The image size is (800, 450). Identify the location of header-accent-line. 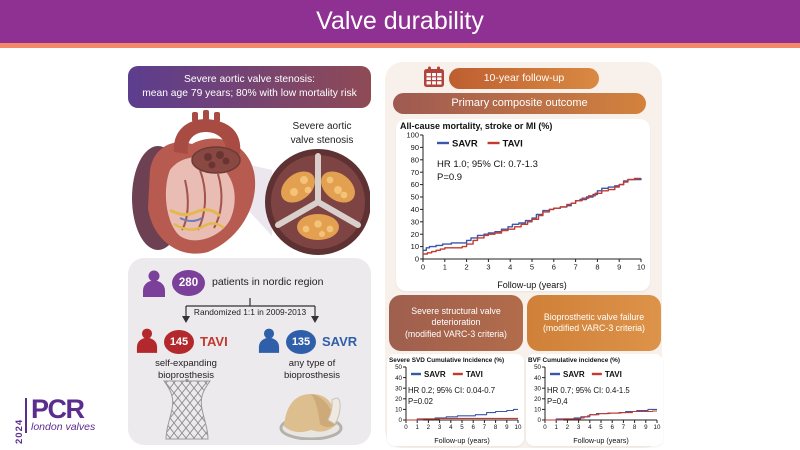
(400, 45).